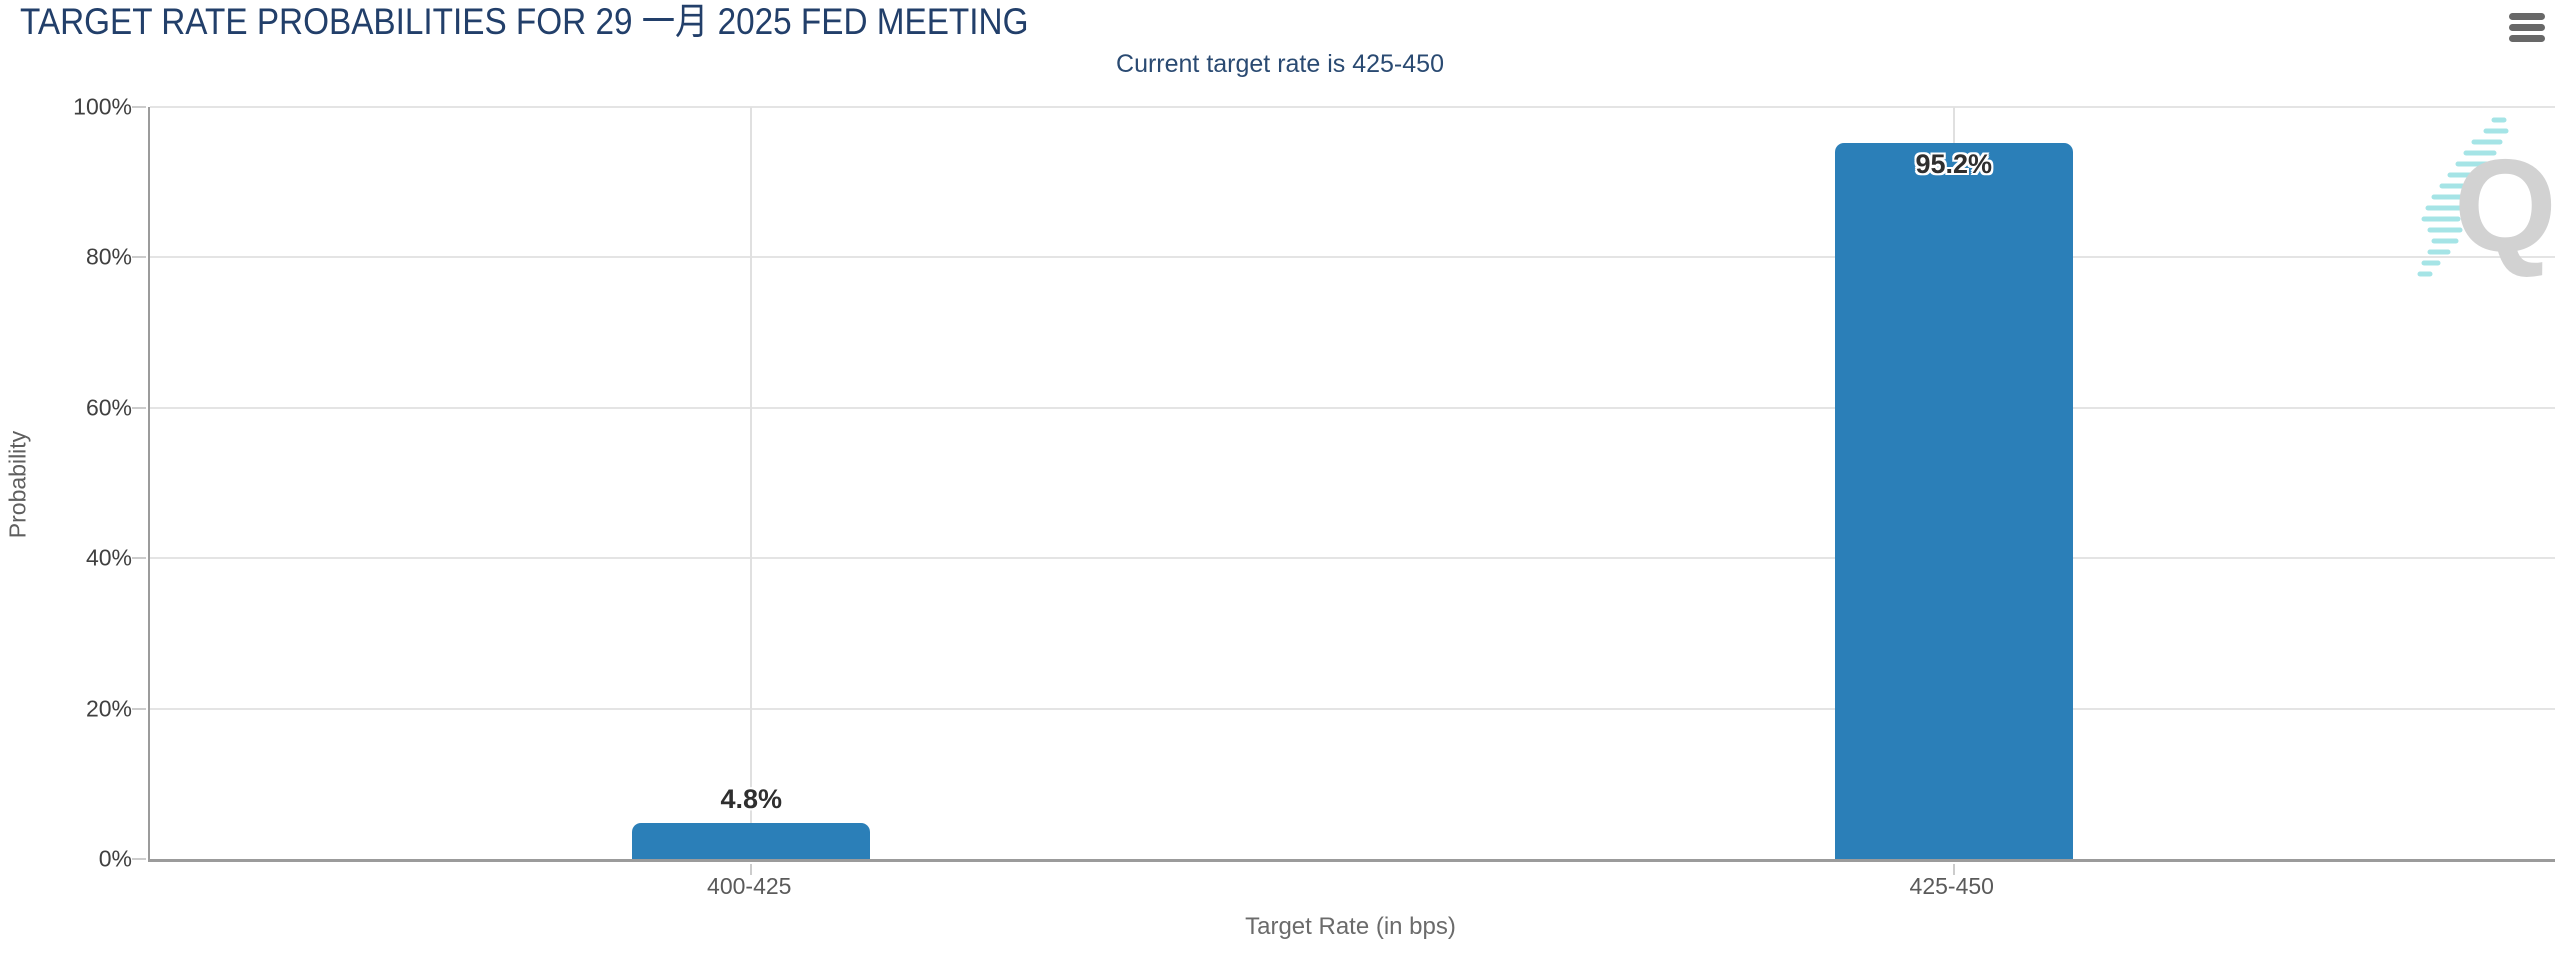 The height and width of the screenshot is (953, 2560). I want to click on x-tick-label: 425-450, so click(1951, 886).